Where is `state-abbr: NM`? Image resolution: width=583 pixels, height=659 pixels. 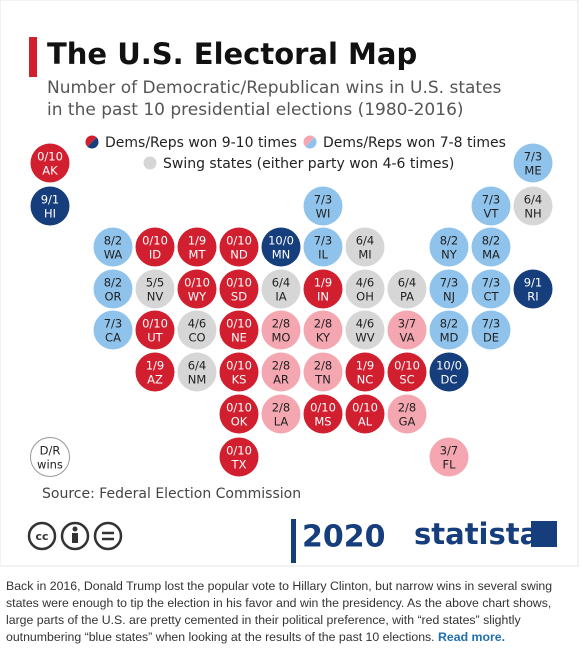 state-abbr: NM is located at coordinates (197, 380).